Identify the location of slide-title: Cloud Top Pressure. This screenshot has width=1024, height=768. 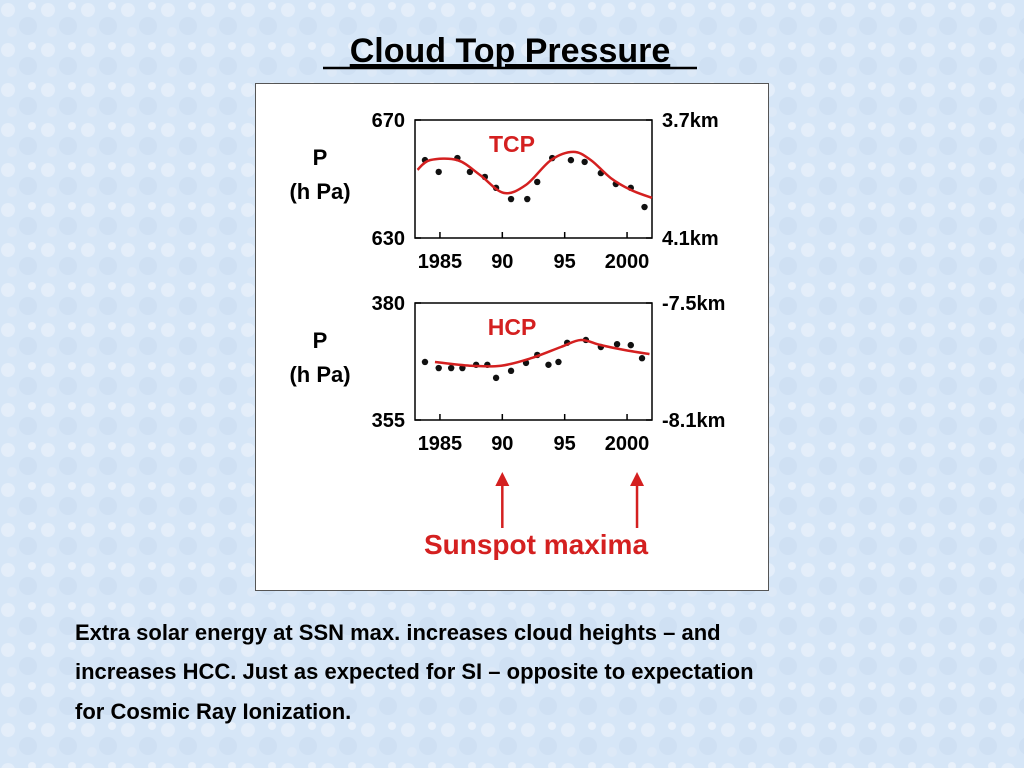
(510, 51).